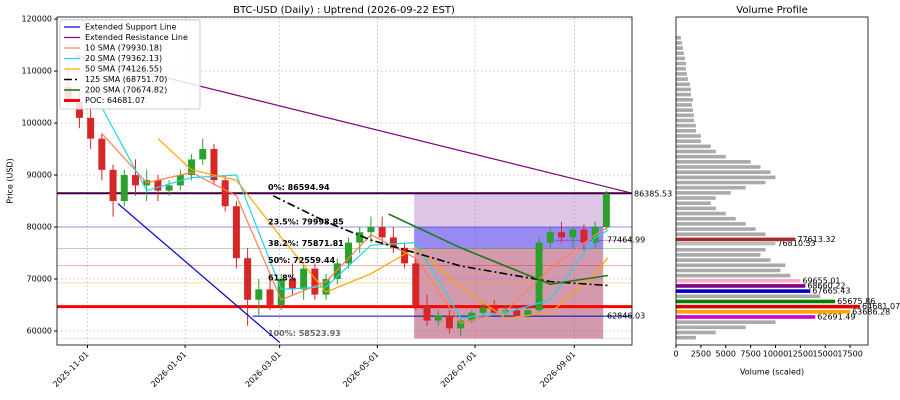  I want to click on legend-label: 10 SMA (79930.18), so click(123, 48).